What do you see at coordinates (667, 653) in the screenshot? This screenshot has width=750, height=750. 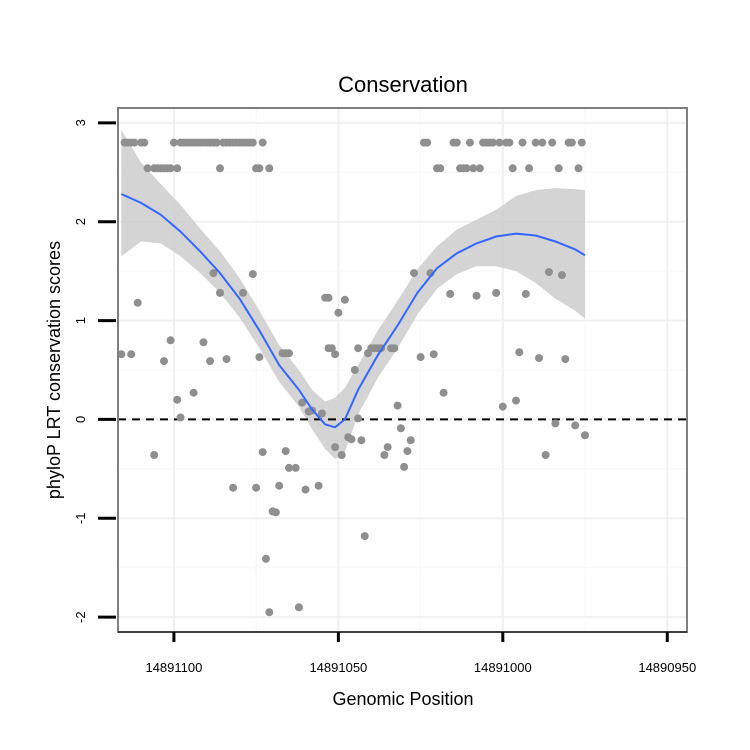 I see `x-tick: 14890950` at bounding box center [667, 653].